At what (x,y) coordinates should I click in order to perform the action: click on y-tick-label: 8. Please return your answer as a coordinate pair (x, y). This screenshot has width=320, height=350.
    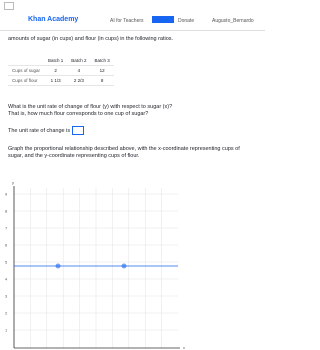
    Looking at the image, I should click on (6, 211).